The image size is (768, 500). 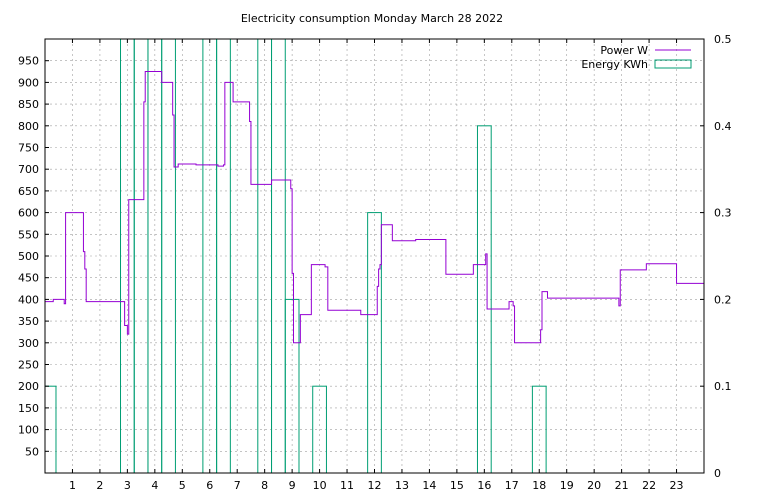 I want to click on legend-power-label: Power W, so click(x=624, y=50).